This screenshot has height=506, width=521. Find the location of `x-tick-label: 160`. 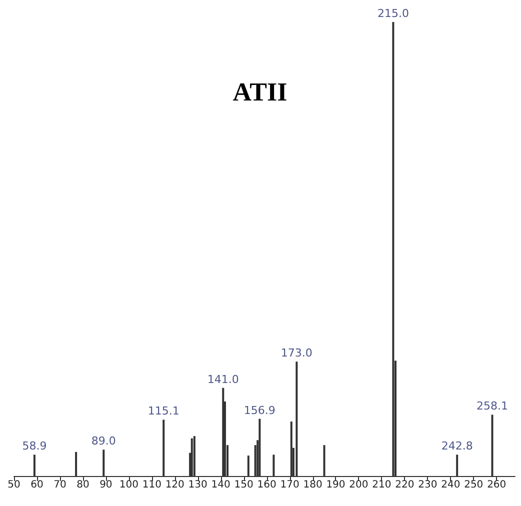

x-tick-label: 160 is located at coordinates (266, 485).